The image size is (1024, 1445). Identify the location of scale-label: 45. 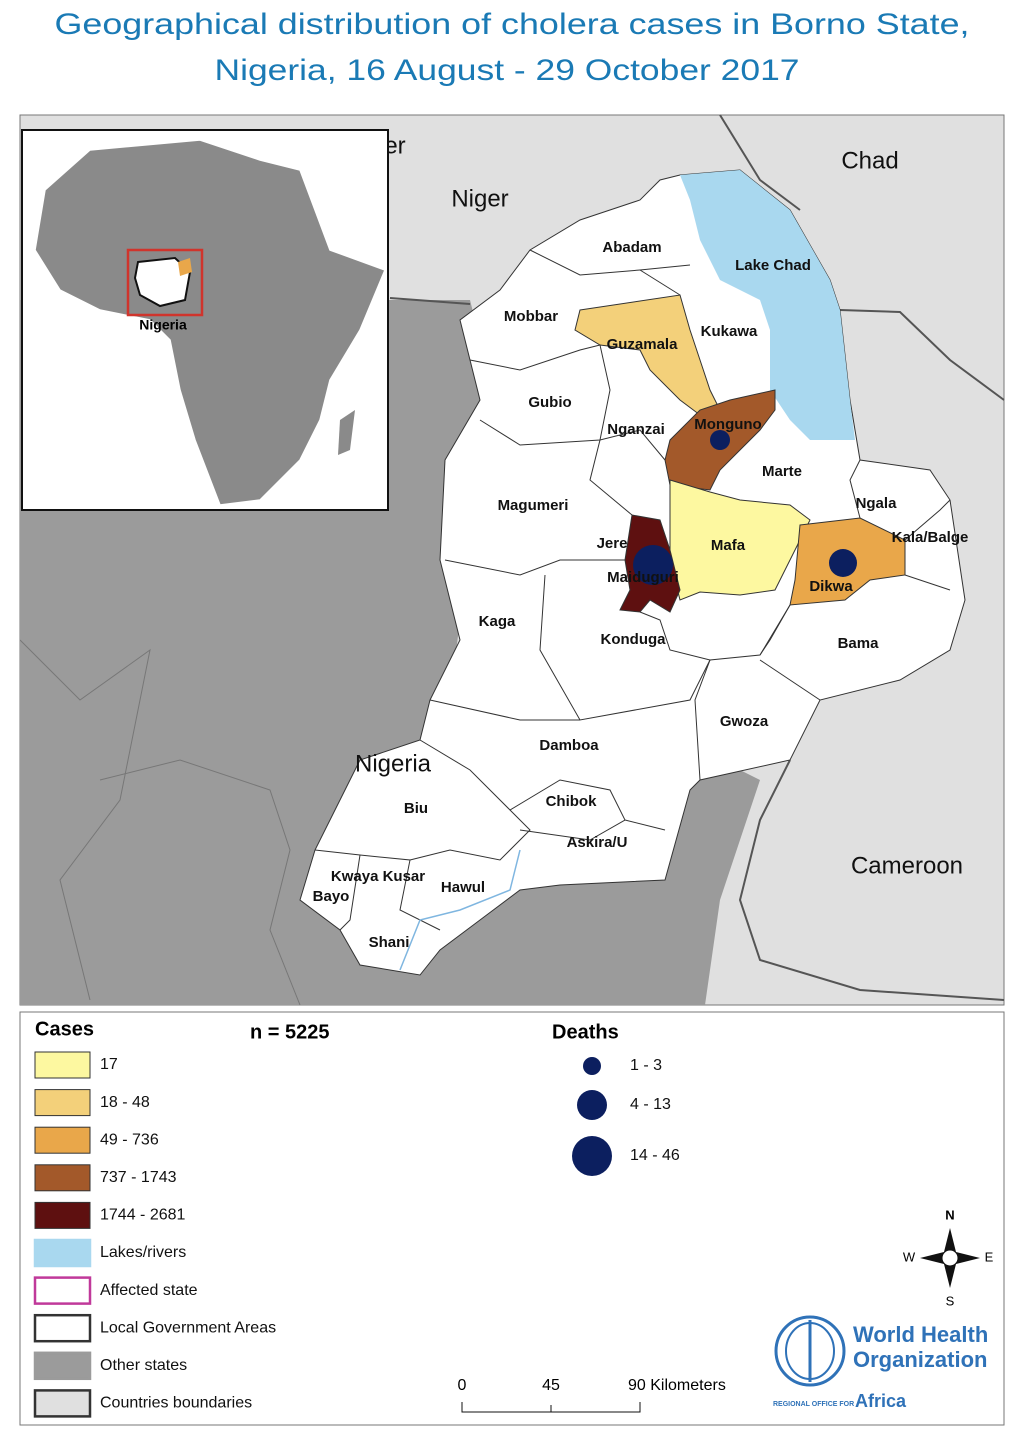
(551, 1385).